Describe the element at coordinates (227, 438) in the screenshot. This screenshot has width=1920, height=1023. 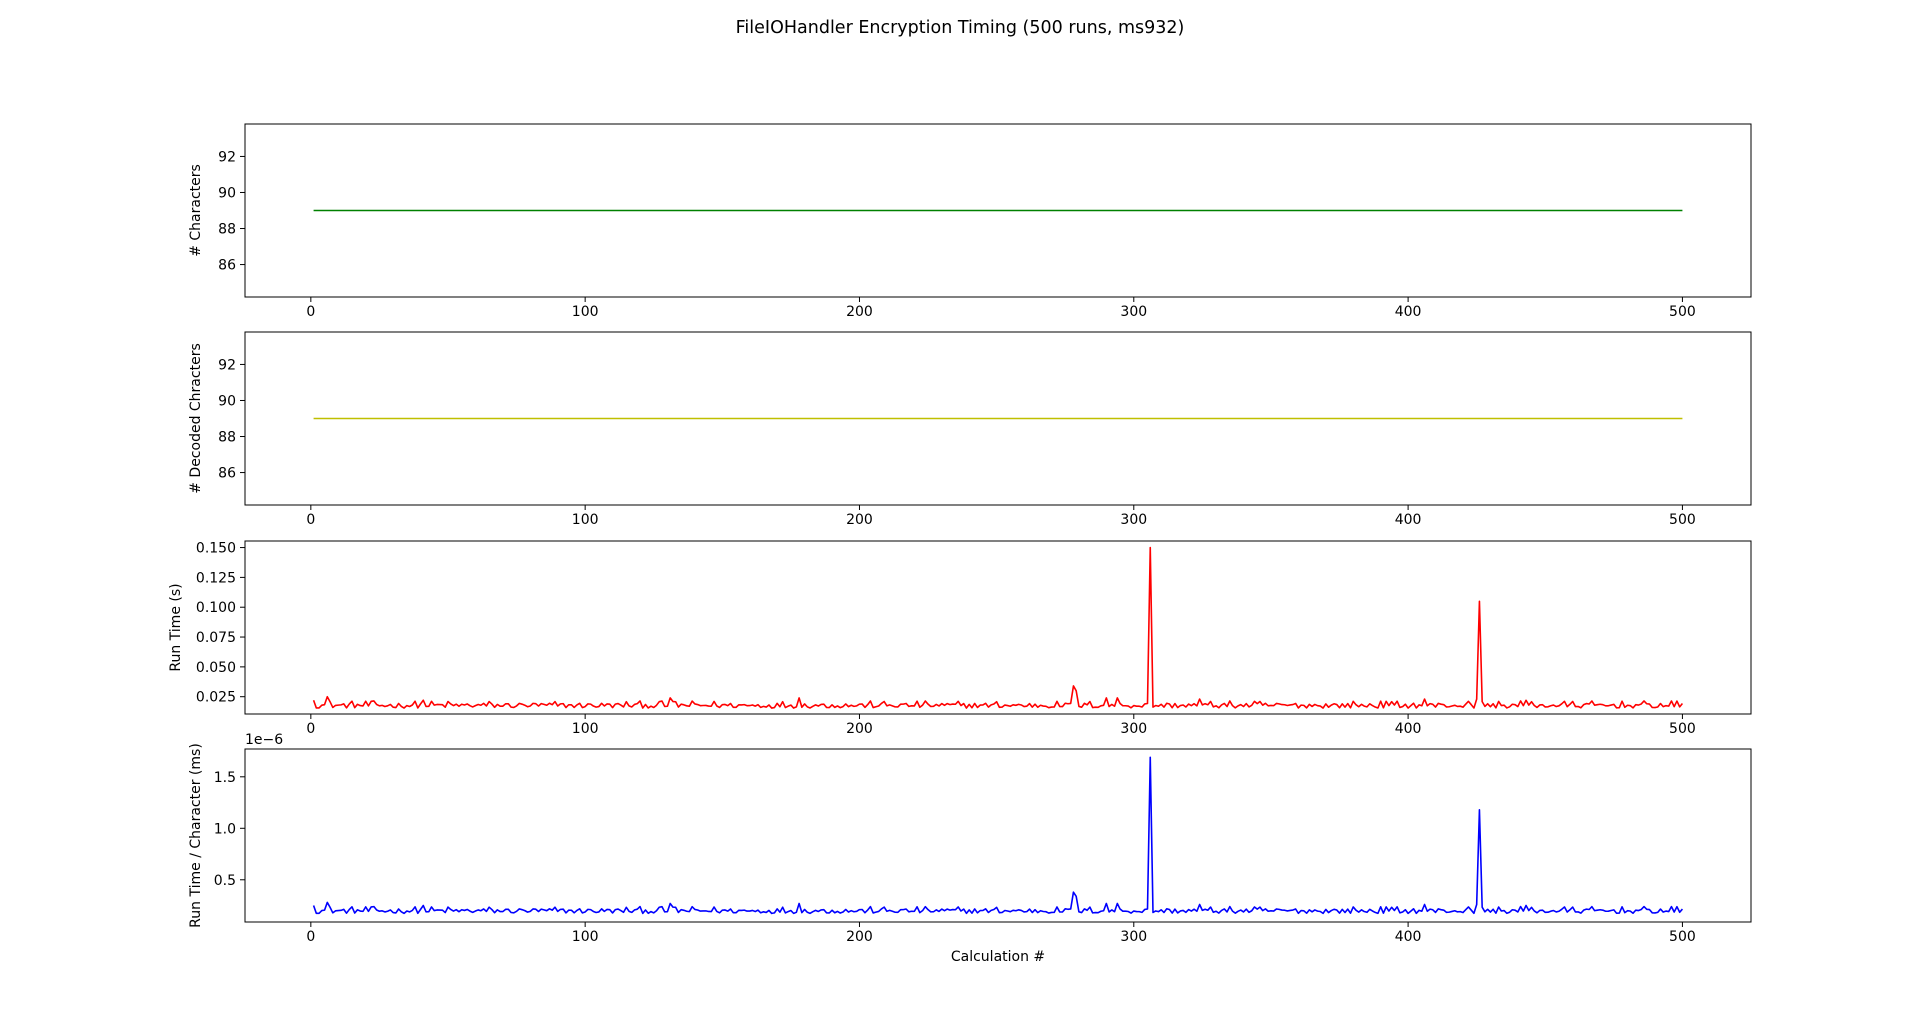
I see `subplot-2-y-tick-label: 88` at that location.